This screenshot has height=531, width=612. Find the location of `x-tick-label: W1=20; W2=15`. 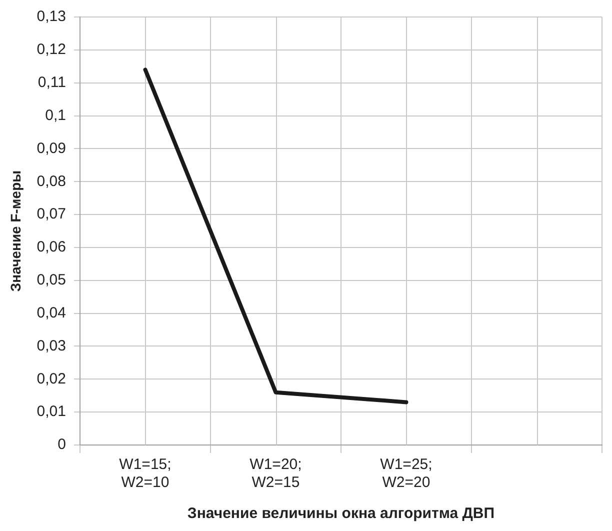

x-tick-label: W1=20; W2=15 is located at coordinates (276, 474).